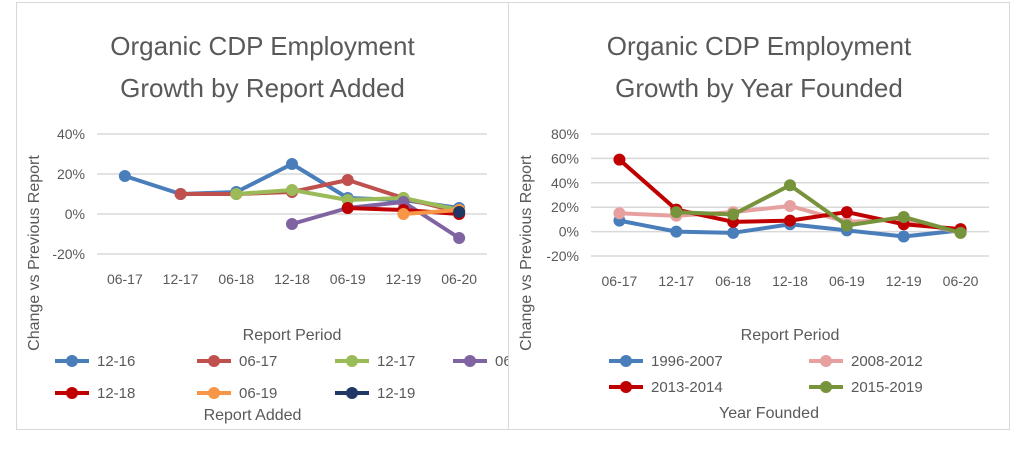 The image size is (1024, 463). I want to click on chart-title-line: Growth by Year Founded, so click(759, 88).